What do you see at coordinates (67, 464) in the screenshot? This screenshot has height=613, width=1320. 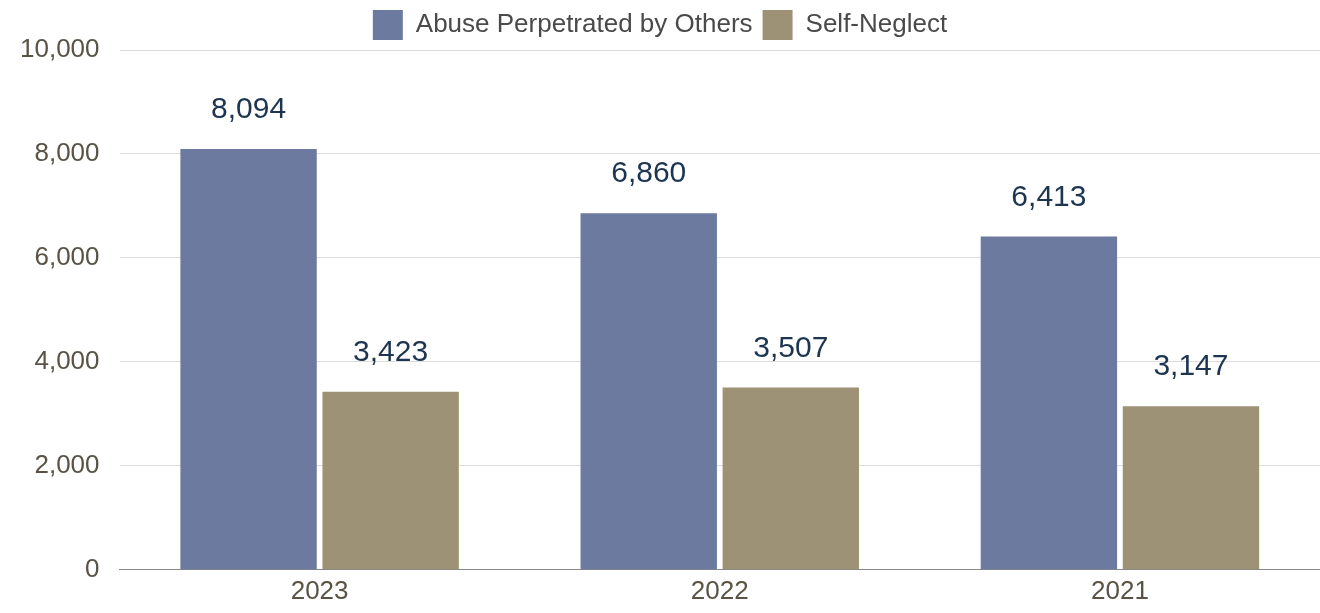 I see `y-tick-label: 2,000` at bounding box center [67, 464].